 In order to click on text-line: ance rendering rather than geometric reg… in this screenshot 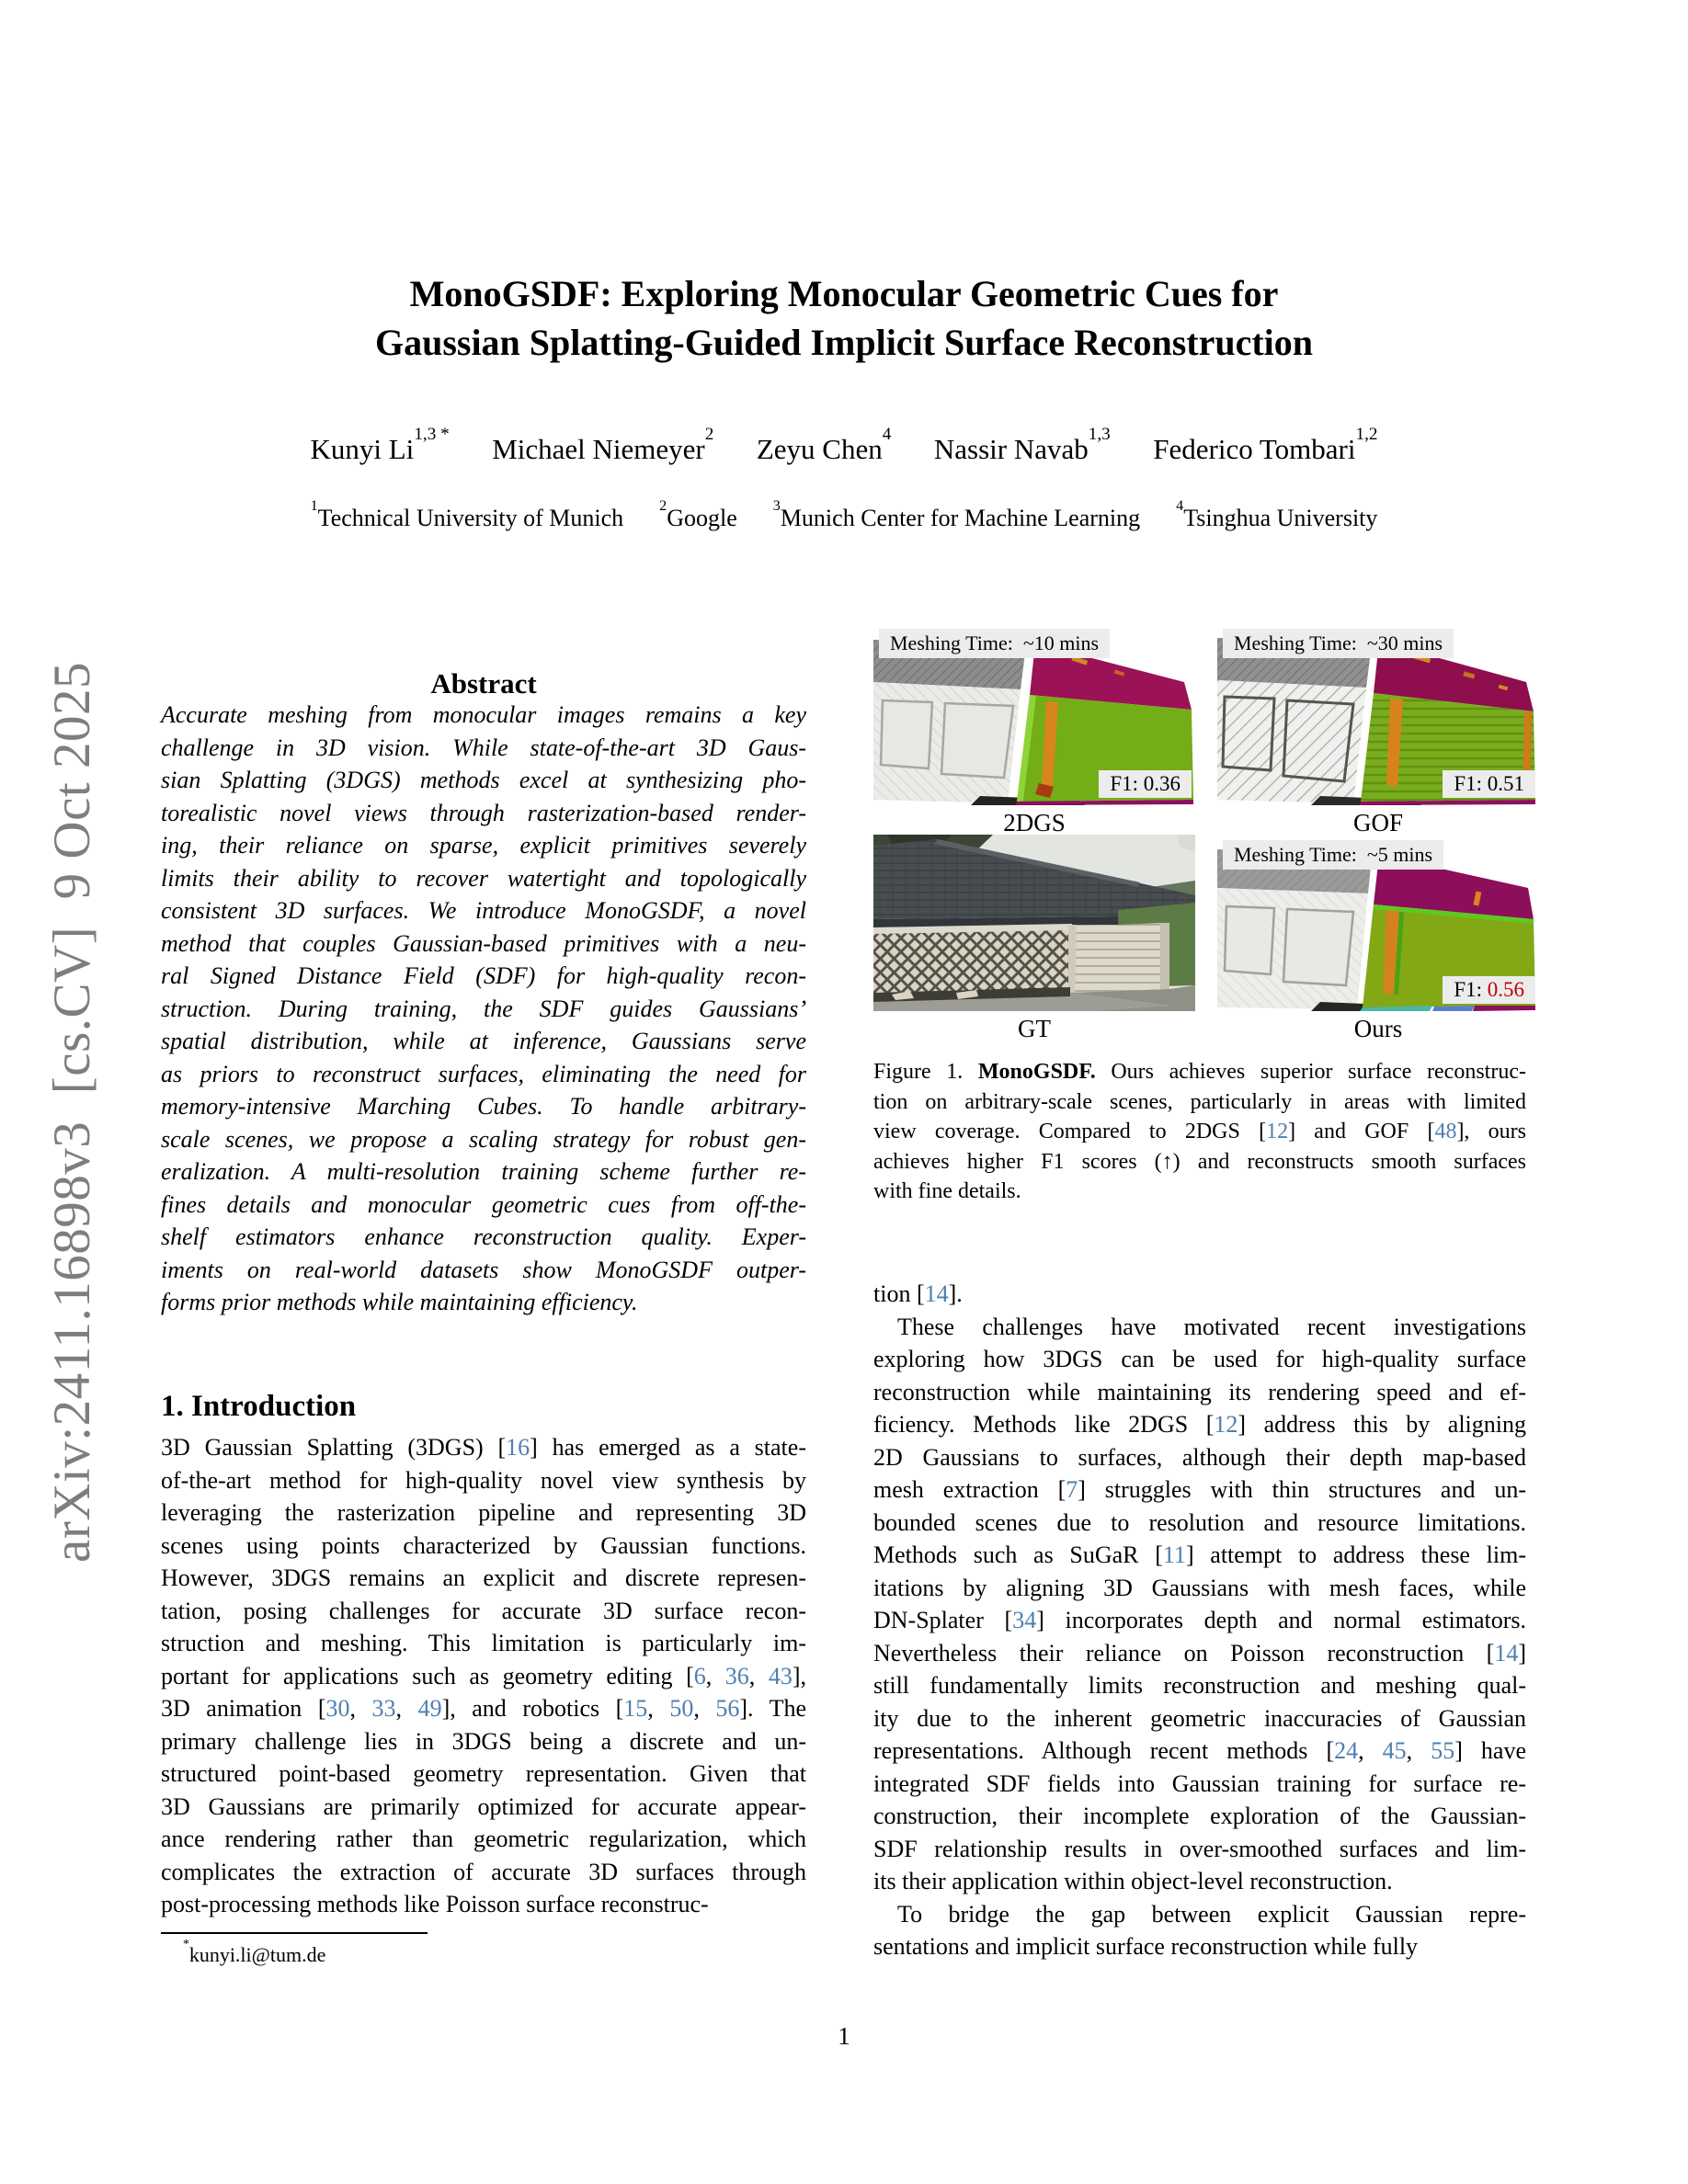, I will do `click(484, 1839)`.